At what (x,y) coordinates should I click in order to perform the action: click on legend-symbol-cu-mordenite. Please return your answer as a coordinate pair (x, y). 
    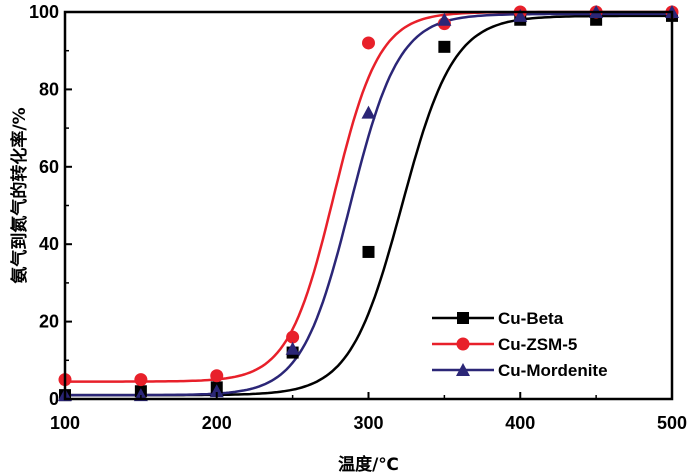
    Looking at the image, I should click on (463, 369).